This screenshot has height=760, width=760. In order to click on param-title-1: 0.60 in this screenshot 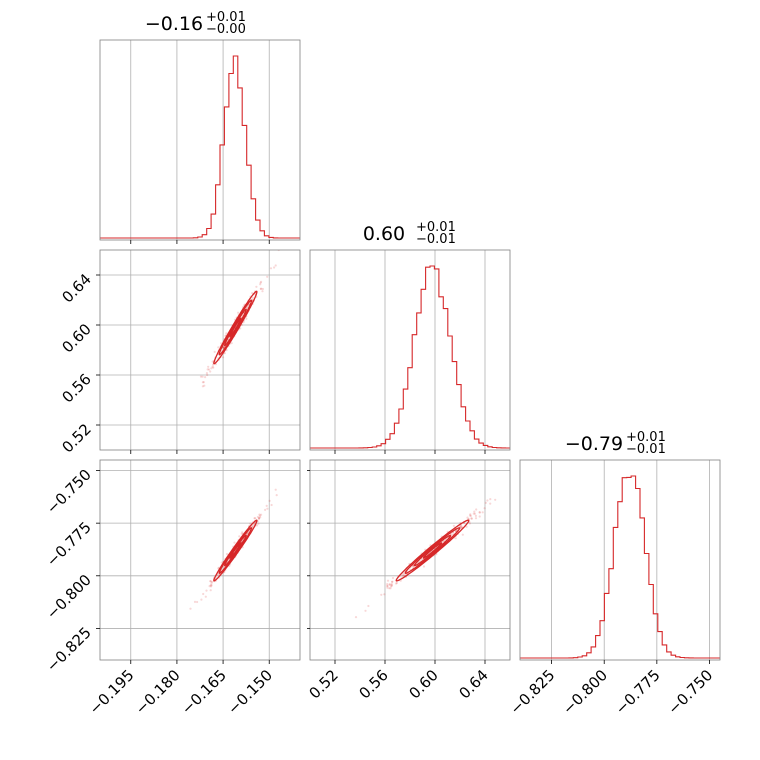, I will do `click(384, 234)`.